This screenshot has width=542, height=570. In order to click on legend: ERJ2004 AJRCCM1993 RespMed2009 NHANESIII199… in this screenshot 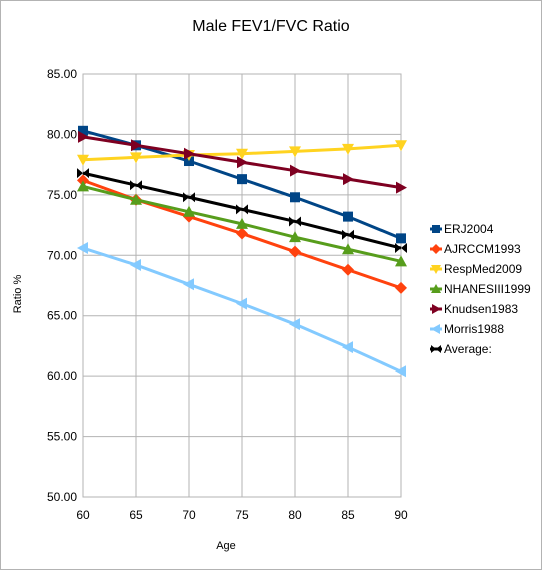, I will do `click(480, 289)`.